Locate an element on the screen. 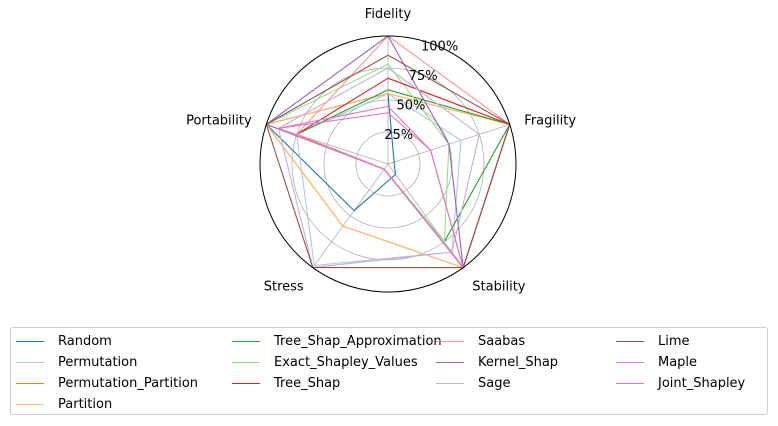  legend-label: Lime is located at coordinates (674, 341).